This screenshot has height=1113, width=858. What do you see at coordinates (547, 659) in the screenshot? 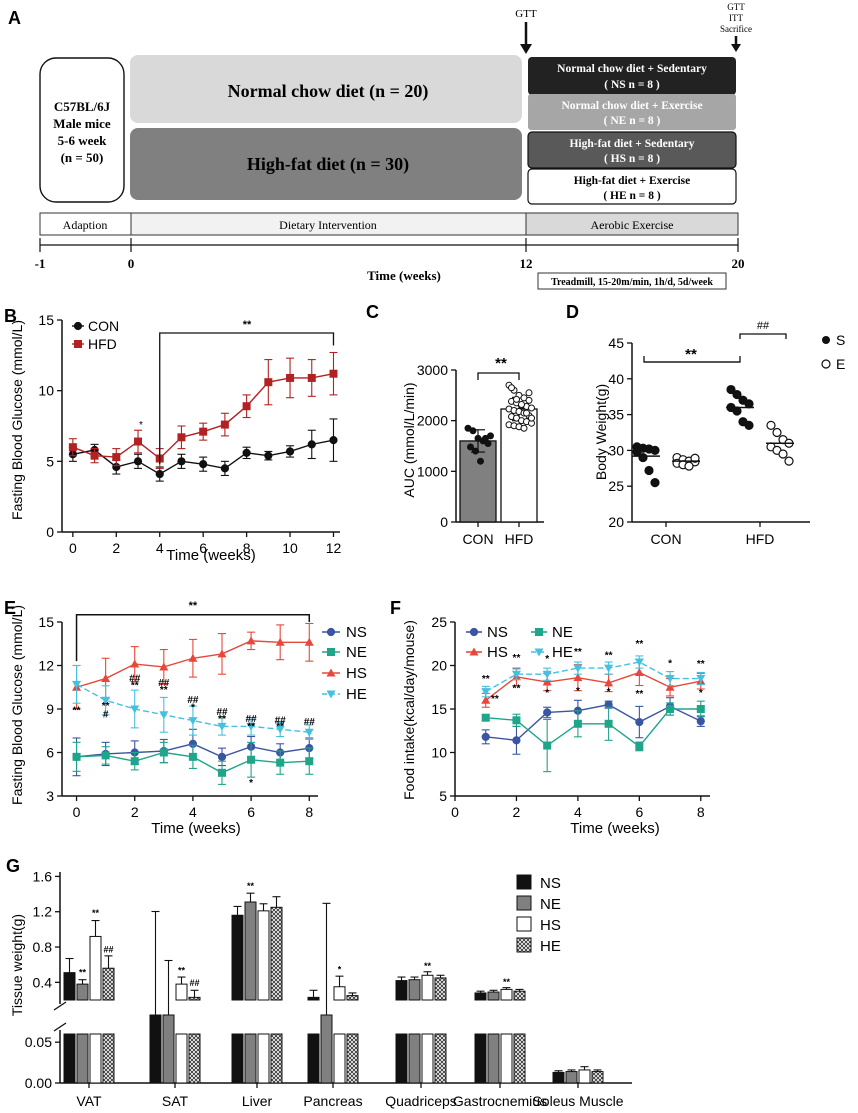
I see `chart-f-annot: *` at bounding box center [547, 659].